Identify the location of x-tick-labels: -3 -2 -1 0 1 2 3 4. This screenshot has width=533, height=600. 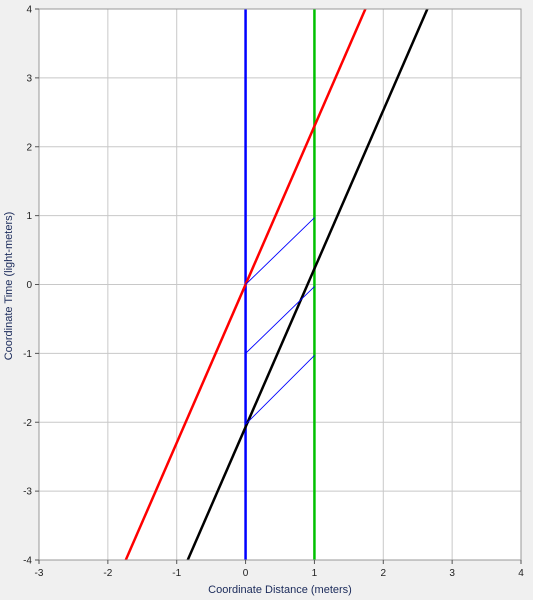
(279, 569).